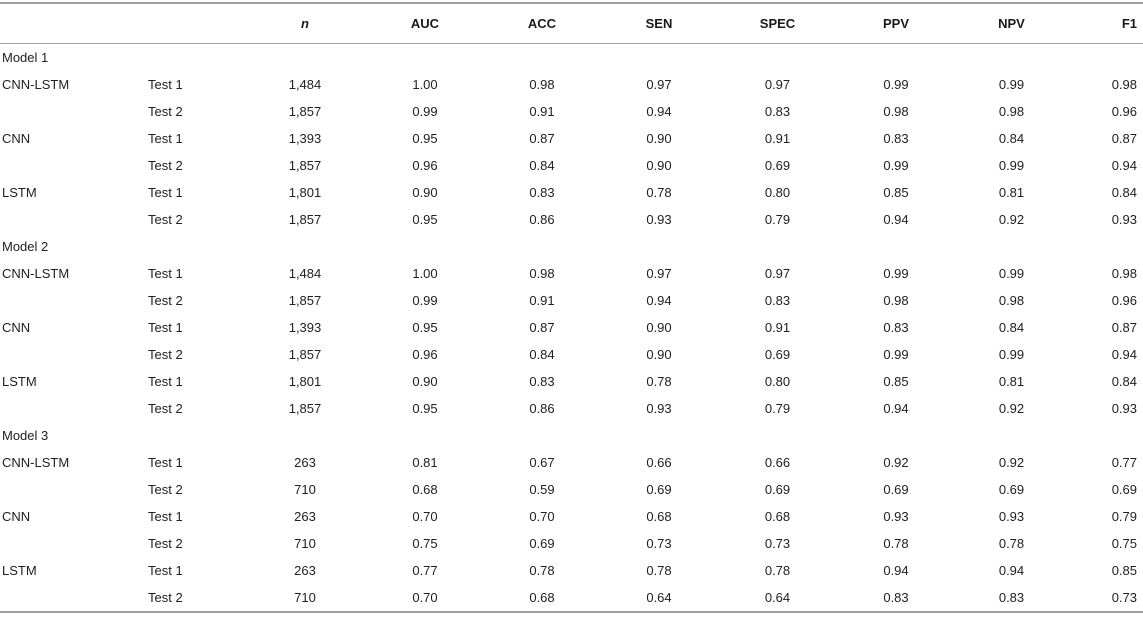 This screenshot has width=1143, height=621. What do you see at coordinates (896, 219) in the screenshot?
I see `ppv-cell: 0.94` at bounding box center [896, 219].